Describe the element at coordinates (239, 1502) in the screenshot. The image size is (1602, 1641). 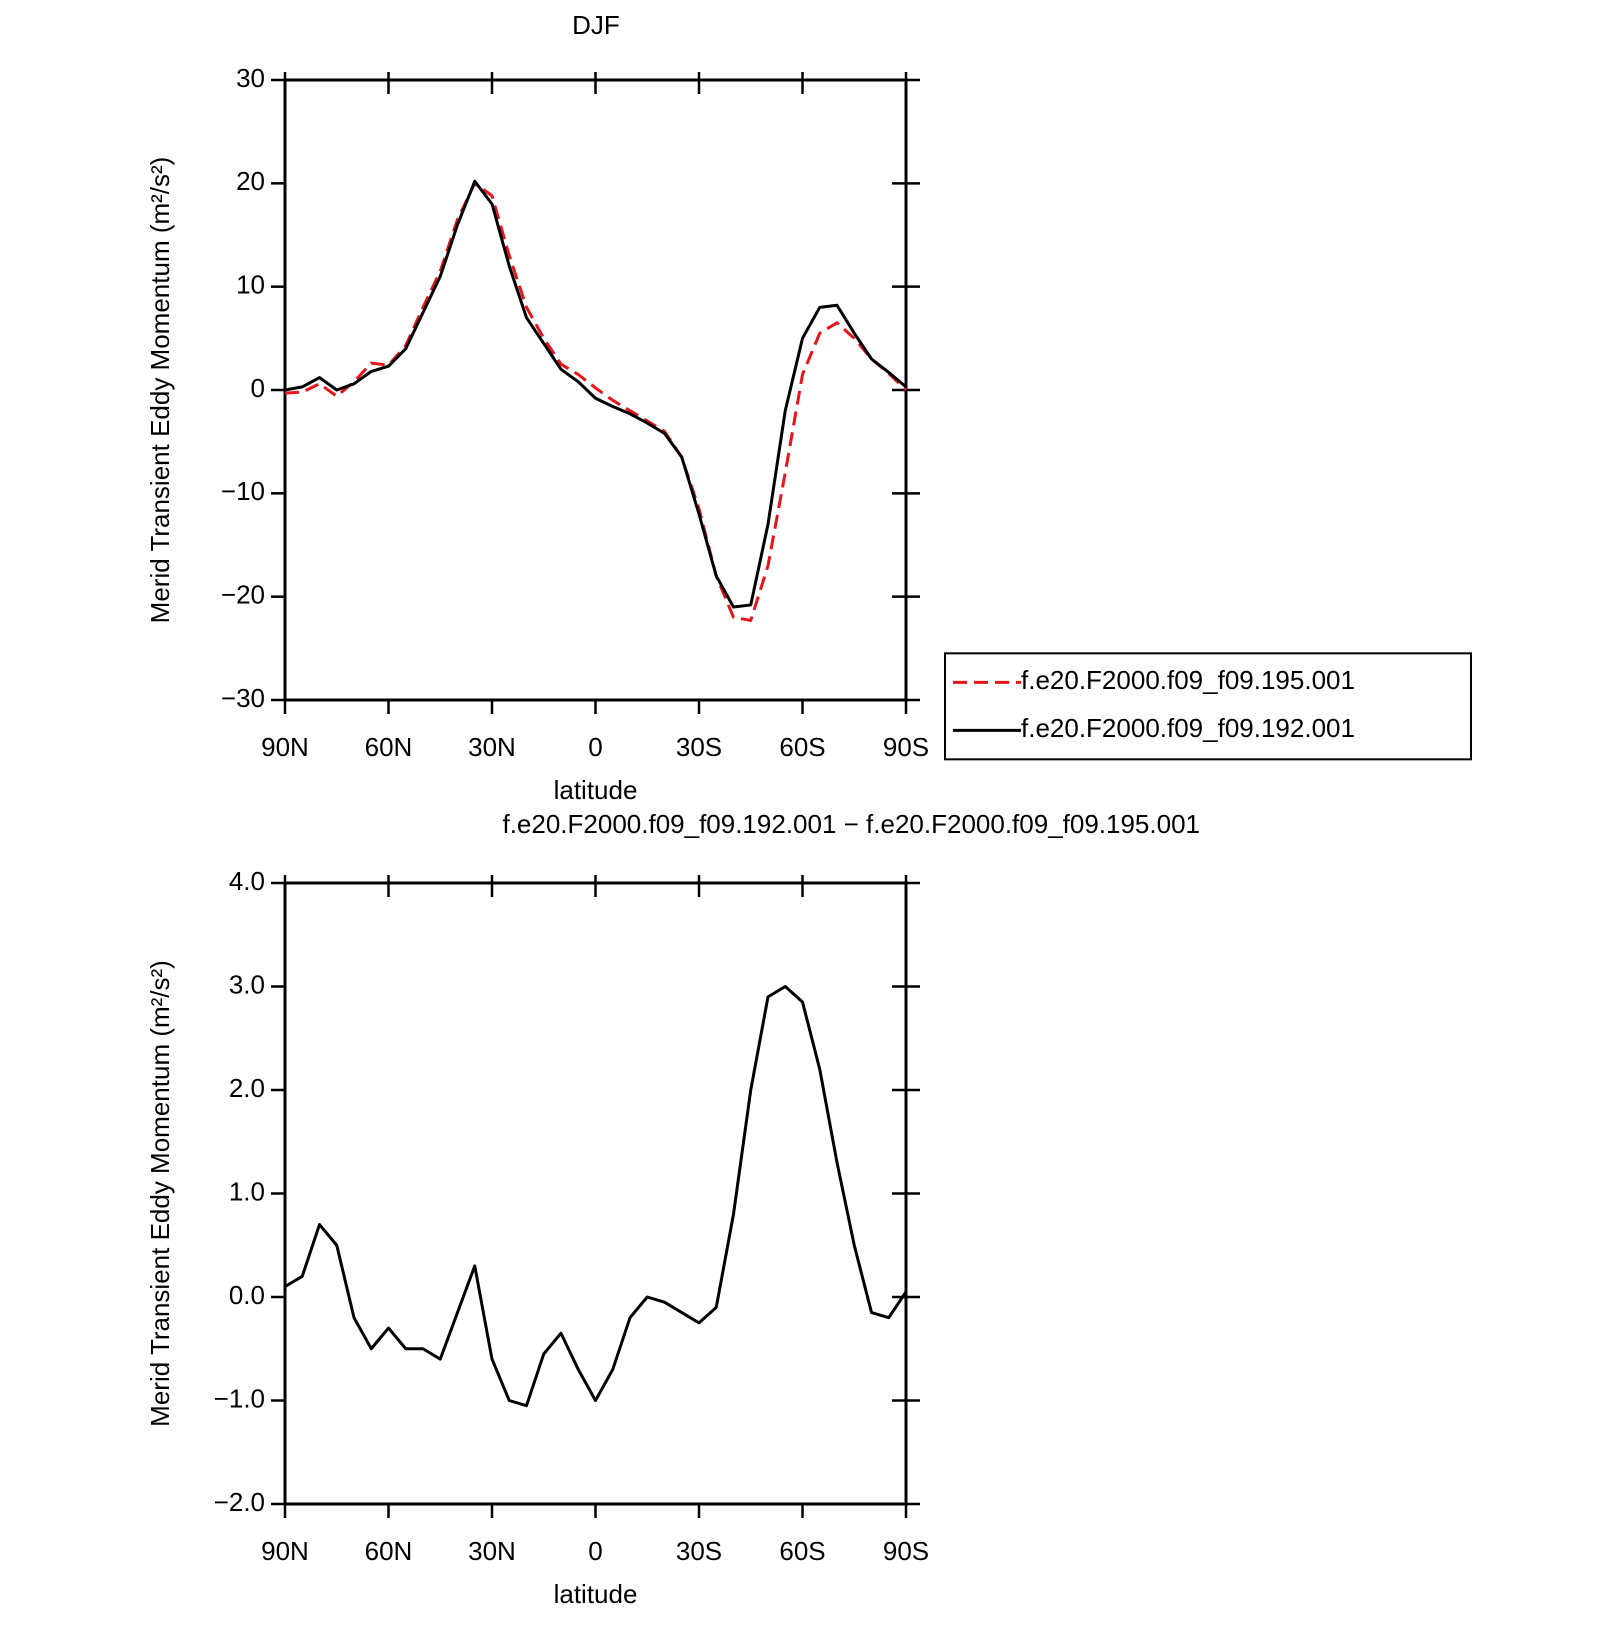
I see `y-tick-label: −2.0` at that location.